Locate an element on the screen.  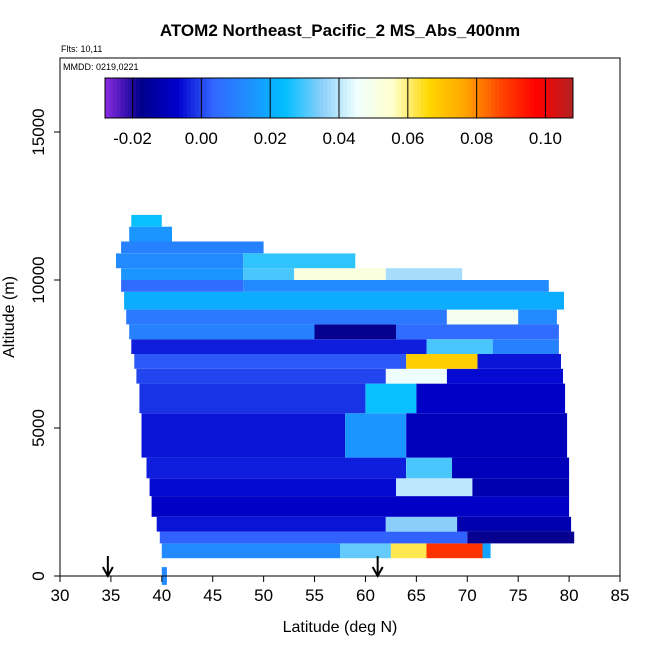
arrow-marker-head is located at coordinates (377, 572).